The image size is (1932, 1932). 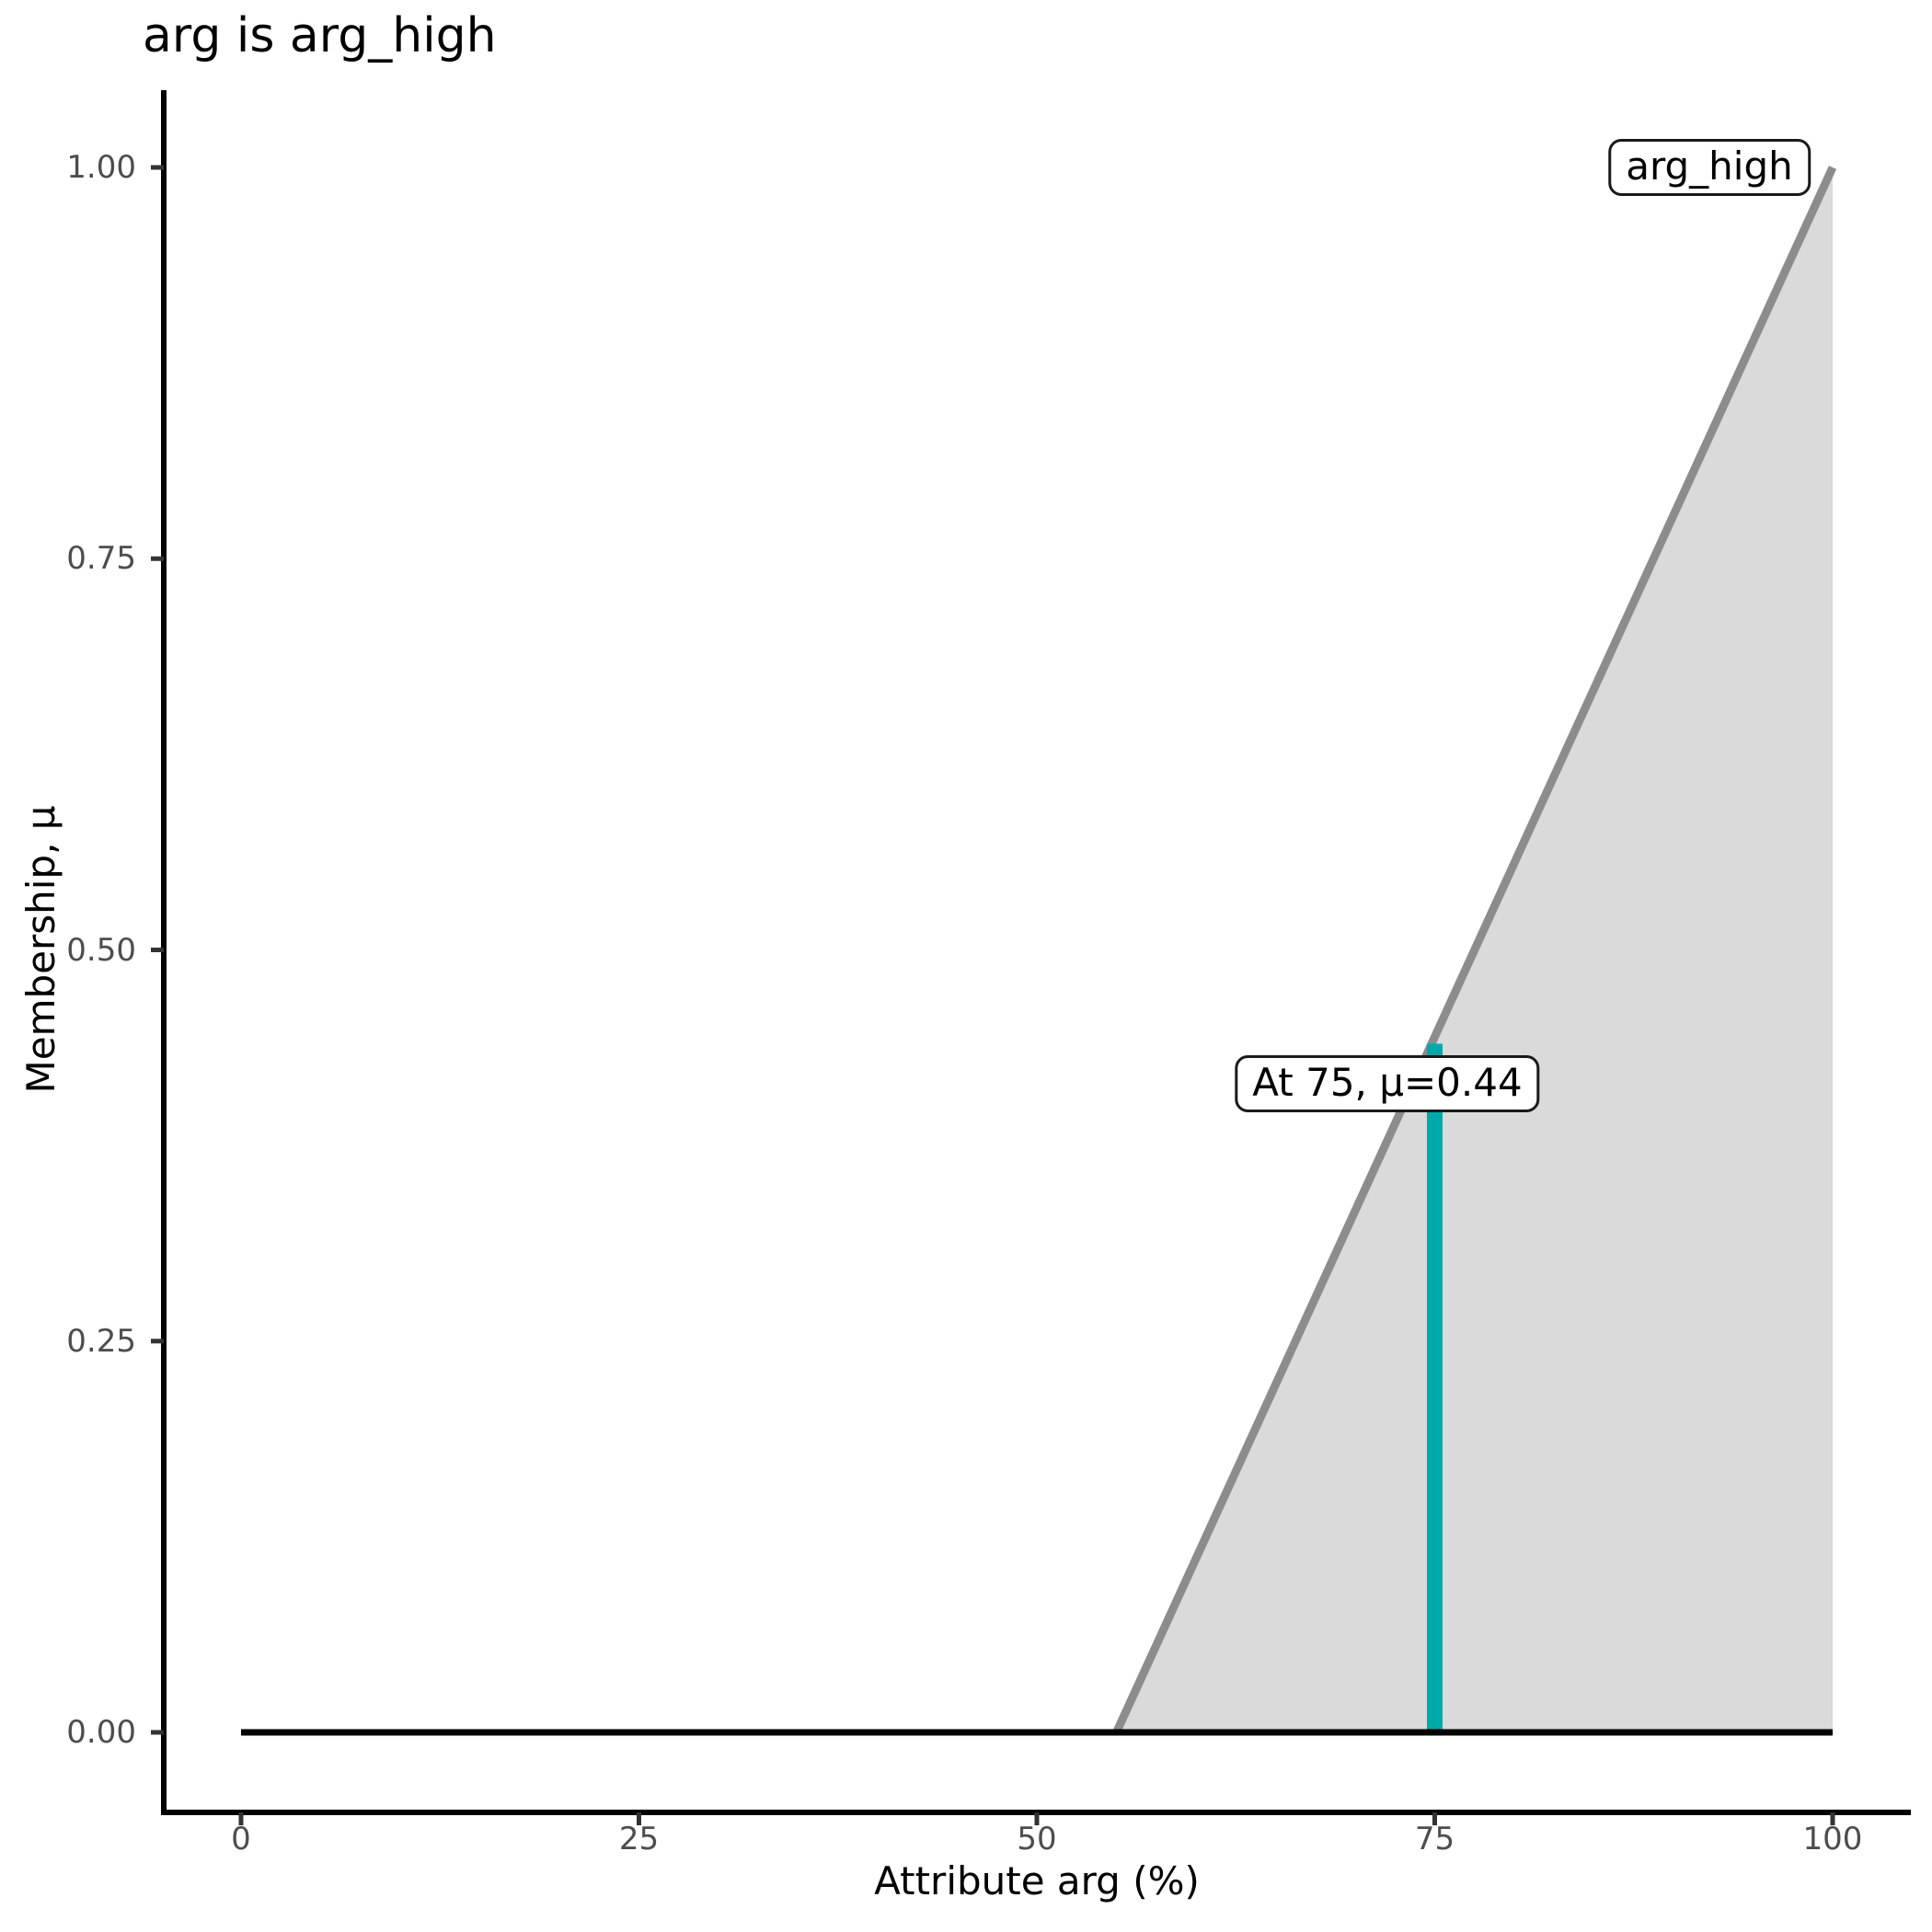 What do you see at coordinates (1037, 1880) in the screenshot?
I see `x-axis-title: Attribute arg (%)` at bounding box center [1037, 1880].